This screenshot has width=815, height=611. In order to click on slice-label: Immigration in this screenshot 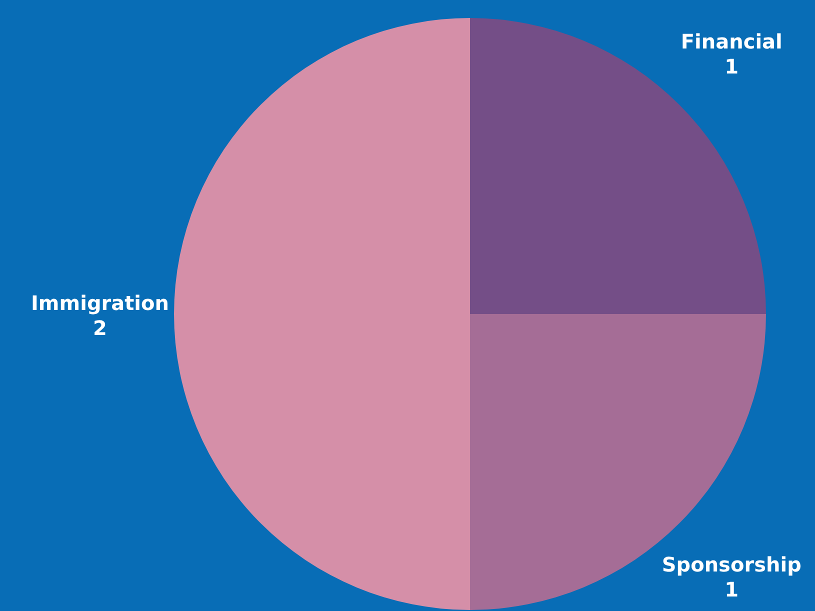, I will do `click(100, 303)`.